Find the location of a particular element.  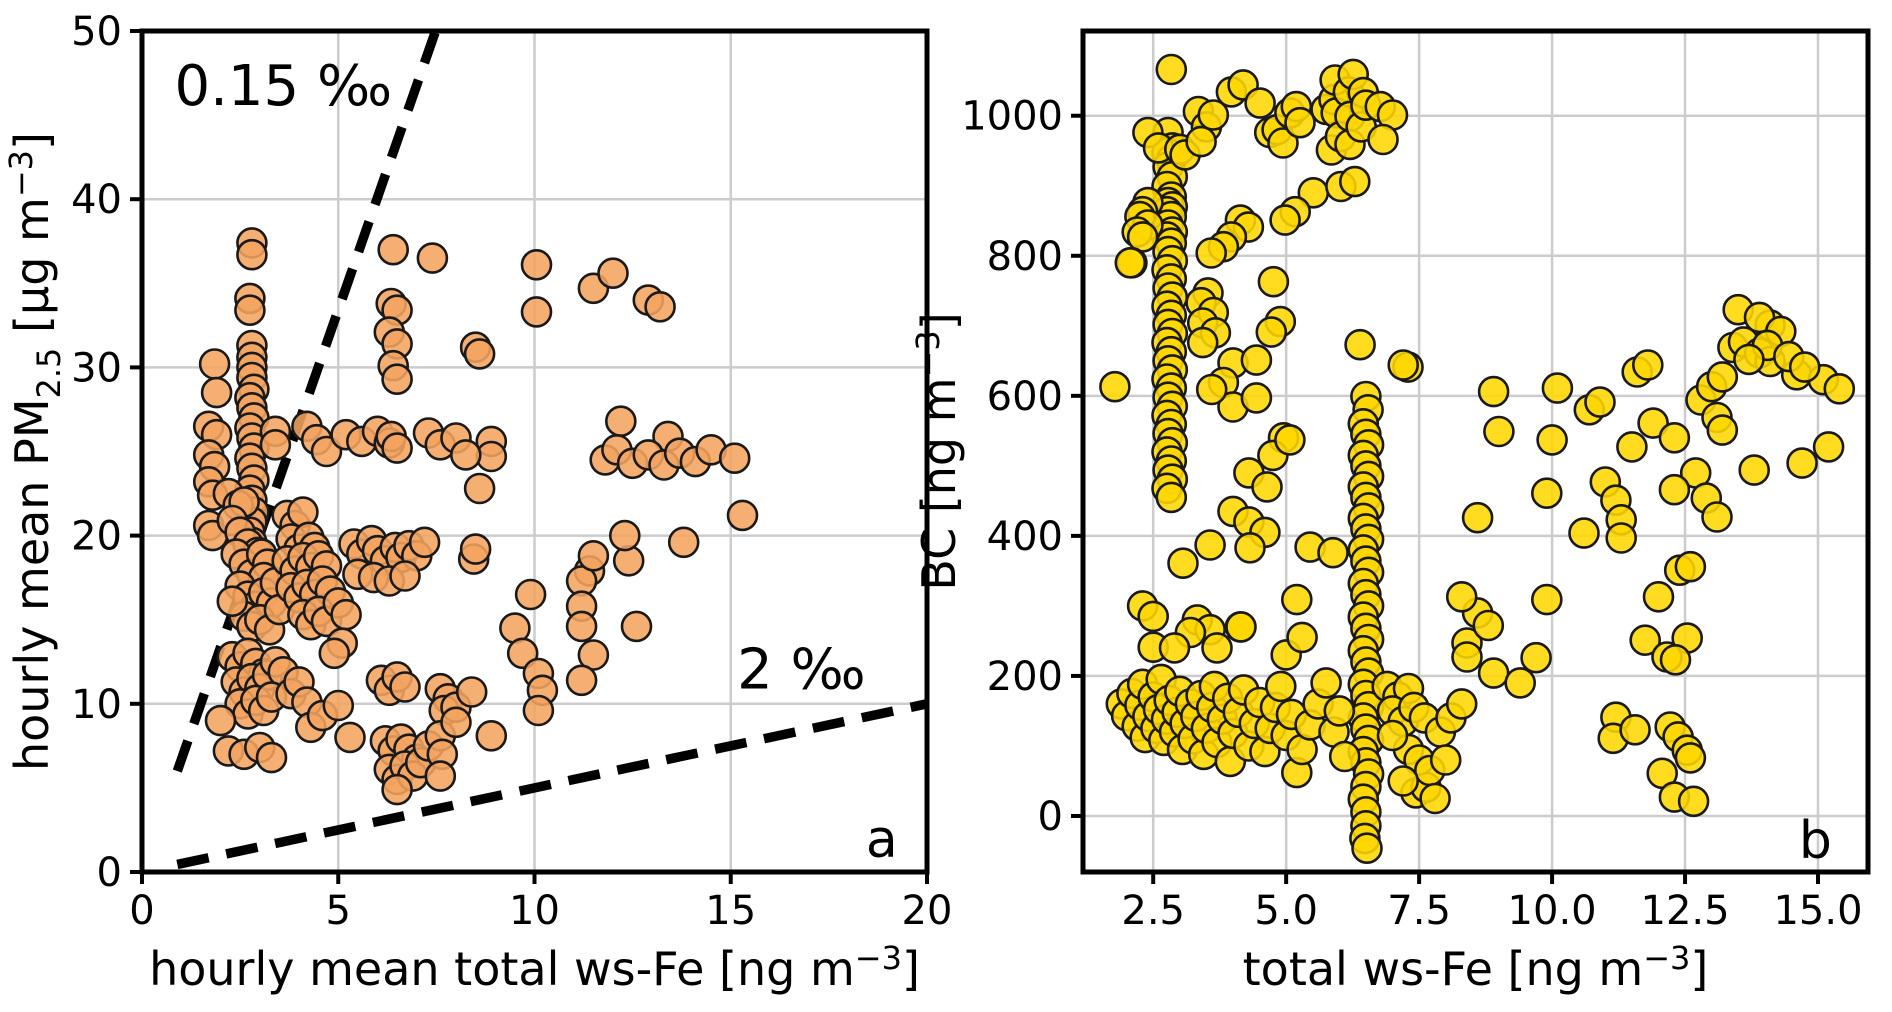

y-axis-label: hourly mean PM2.5 [µg m−3] is located at coordinates (35, 451).